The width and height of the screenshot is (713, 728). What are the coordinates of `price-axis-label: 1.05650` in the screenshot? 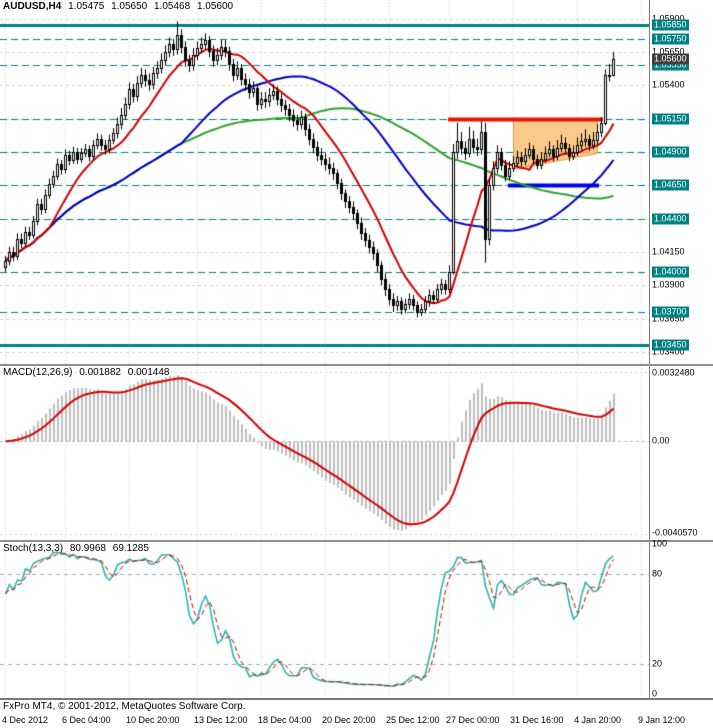 It's located at (668, 51).